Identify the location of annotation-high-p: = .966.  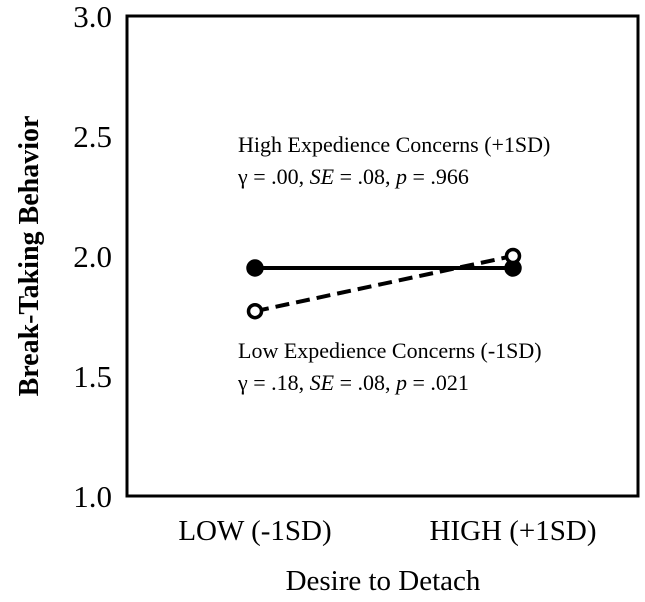
(438, 176).